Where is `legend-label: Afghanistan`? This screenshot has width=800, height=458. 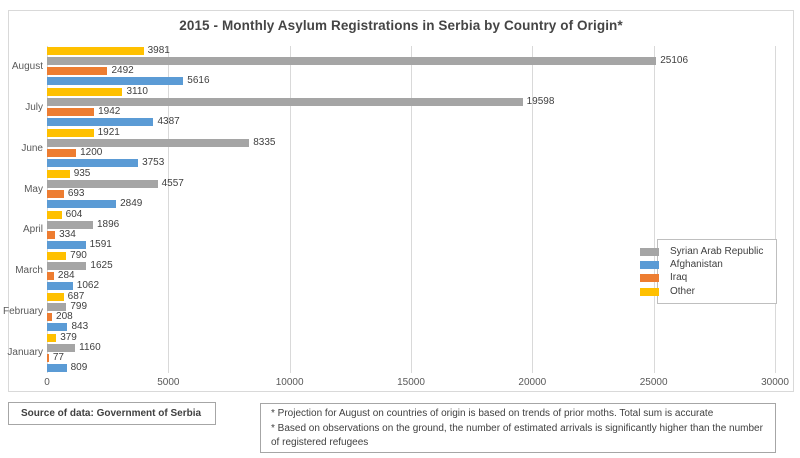
legend-label: Afghanistan is located at coordinates (696, 265).